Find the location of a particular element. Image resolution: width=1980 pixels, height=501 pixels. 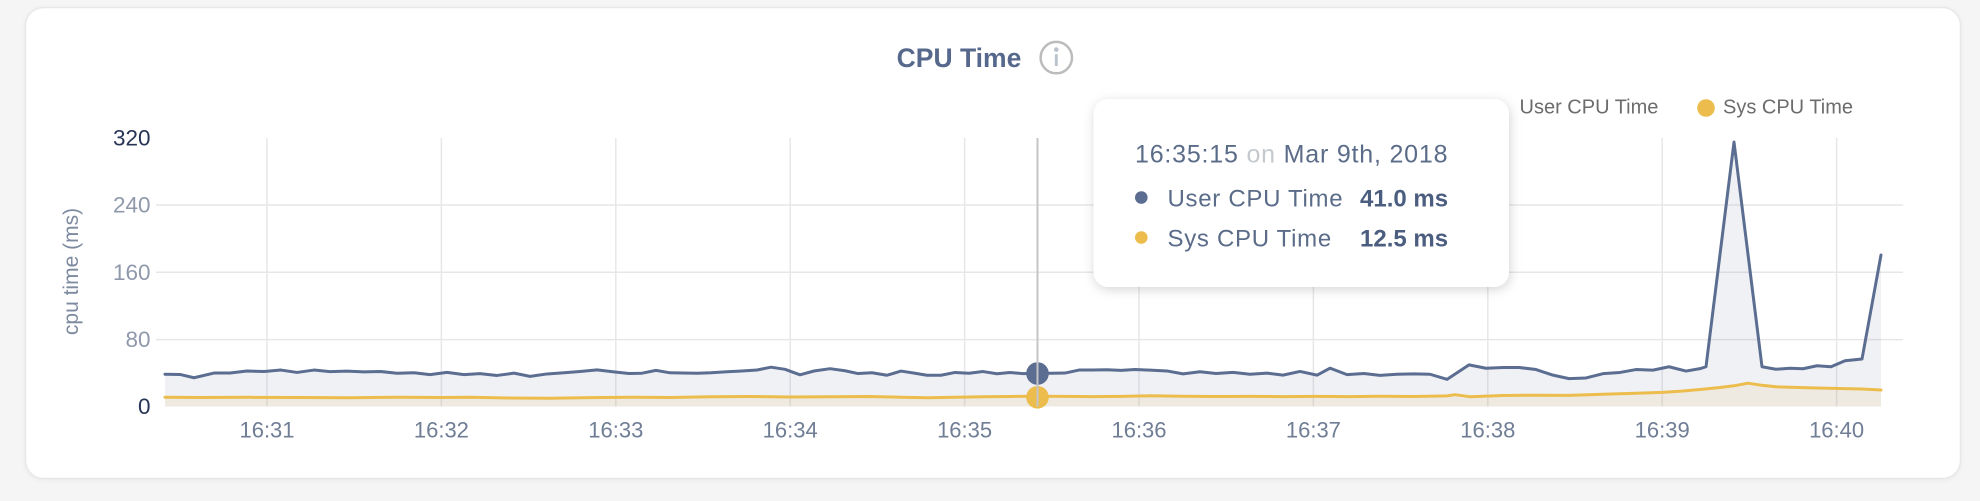

svg-text: 16:34 is located at coordinates (790, 430).